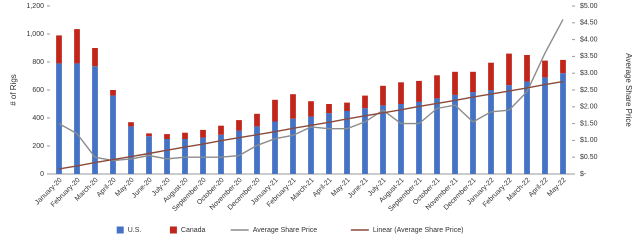  I want to click on x-tick-label: June-21, so click(358, 188).